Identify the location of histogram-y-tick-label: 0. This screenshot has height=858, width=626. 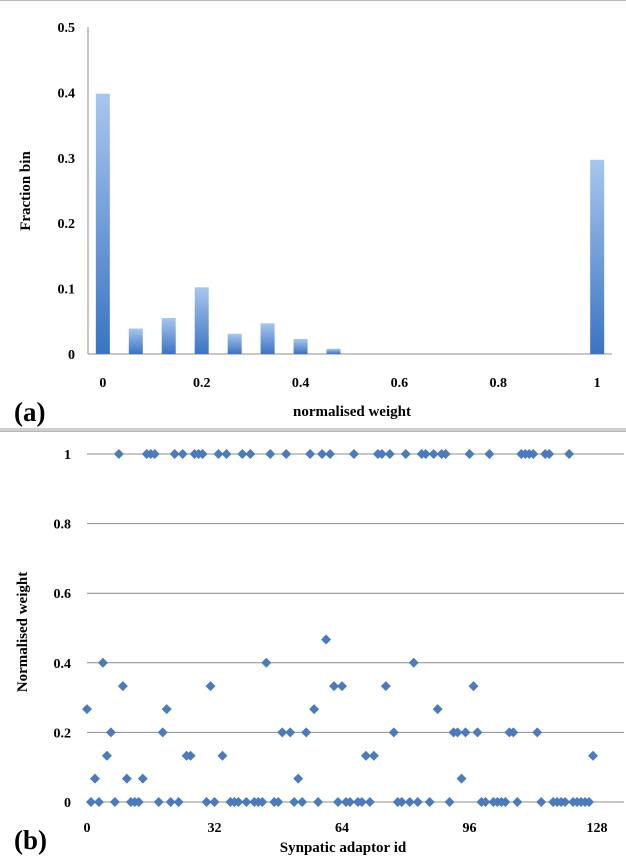
(71, 355).